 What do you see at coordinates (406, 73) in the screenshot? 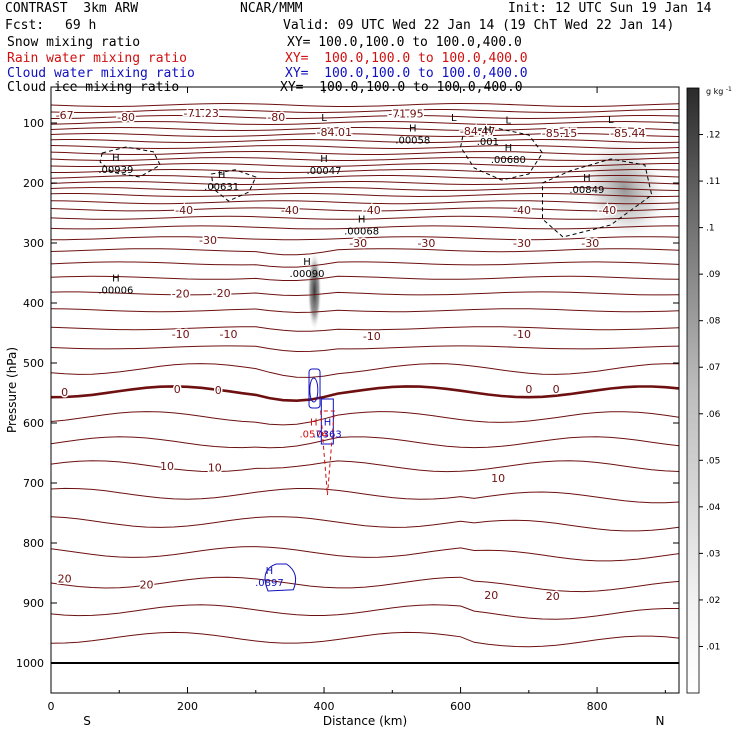
I see `legend-cloud-water-xy: XY= 100.0,100.0 to 100.0,400.0` at bounding box center [406, 73].